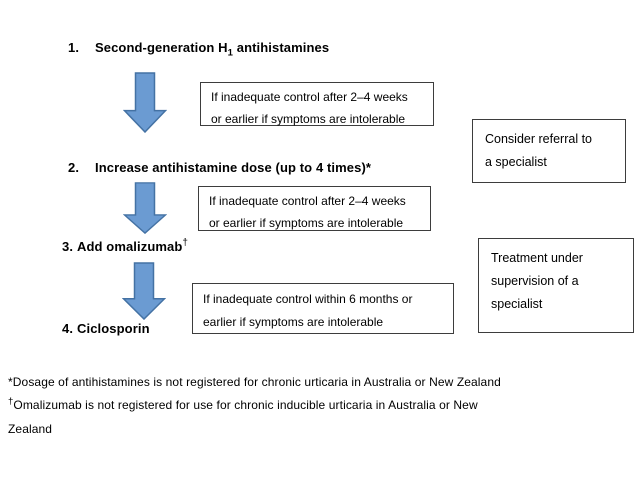 Image resolution: width=640 pixels, height=480 pixels. I want to click on step-3-number: 3., so click(68, 246).